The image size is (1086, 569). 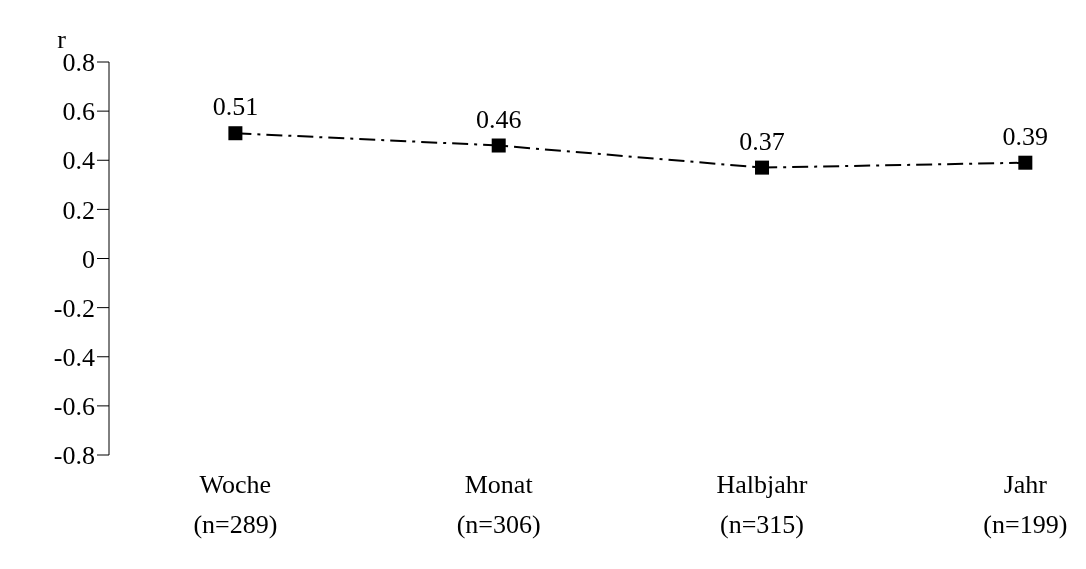 What do you see at coordinates (88, 259) in the screenshot?
I see `y-tick-label: 0` at bounding box center [88, 259].